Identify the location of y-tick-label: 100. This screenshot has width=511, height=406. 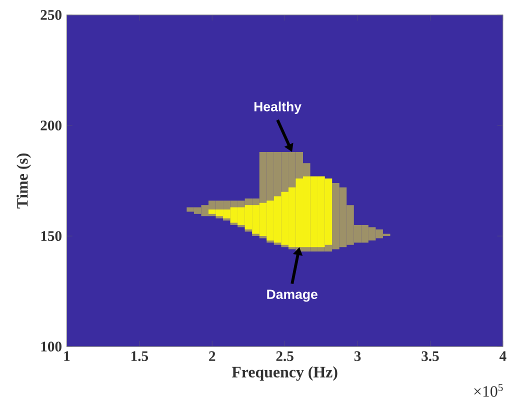
(51, 347).